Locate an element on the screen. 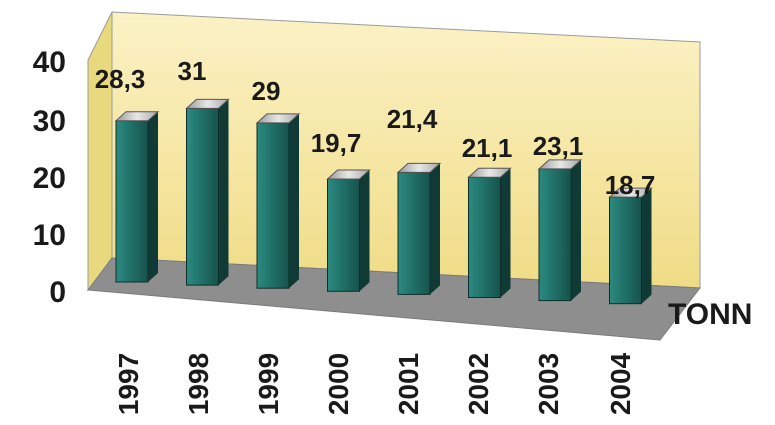 This screenshot has width=775, height=425. x-tick-label: 2000 is located at coordinates (338, 384).